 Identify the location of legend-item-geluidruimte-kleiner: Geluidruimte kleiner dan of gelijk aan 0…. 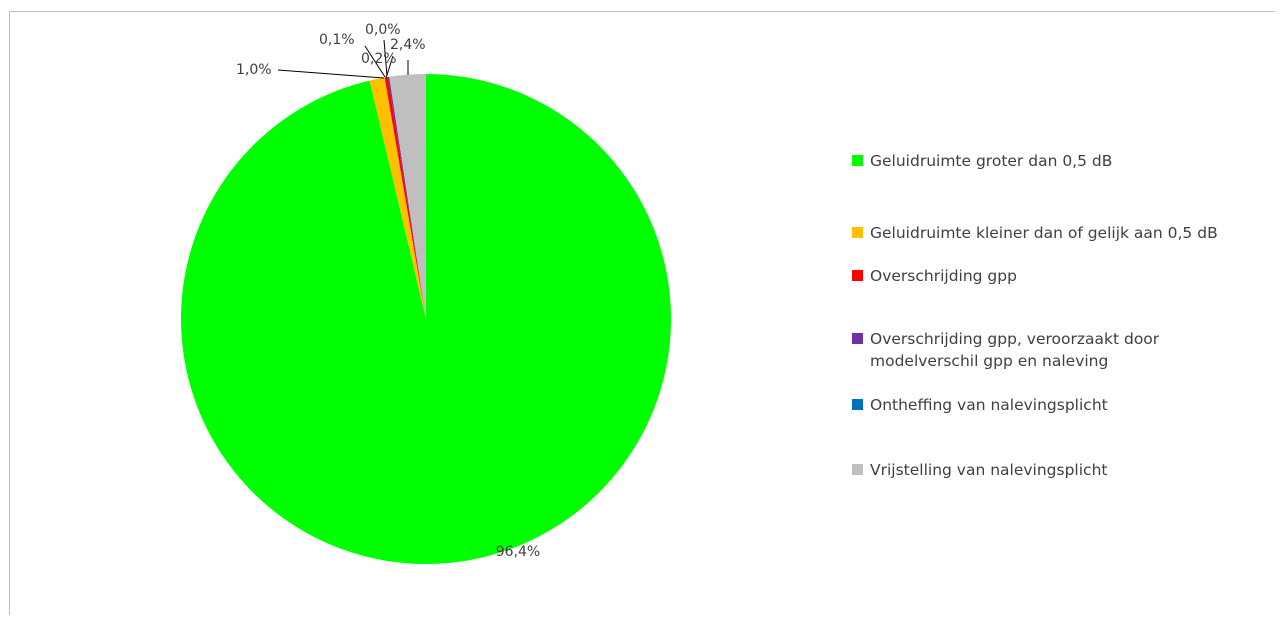
(1035, 233).